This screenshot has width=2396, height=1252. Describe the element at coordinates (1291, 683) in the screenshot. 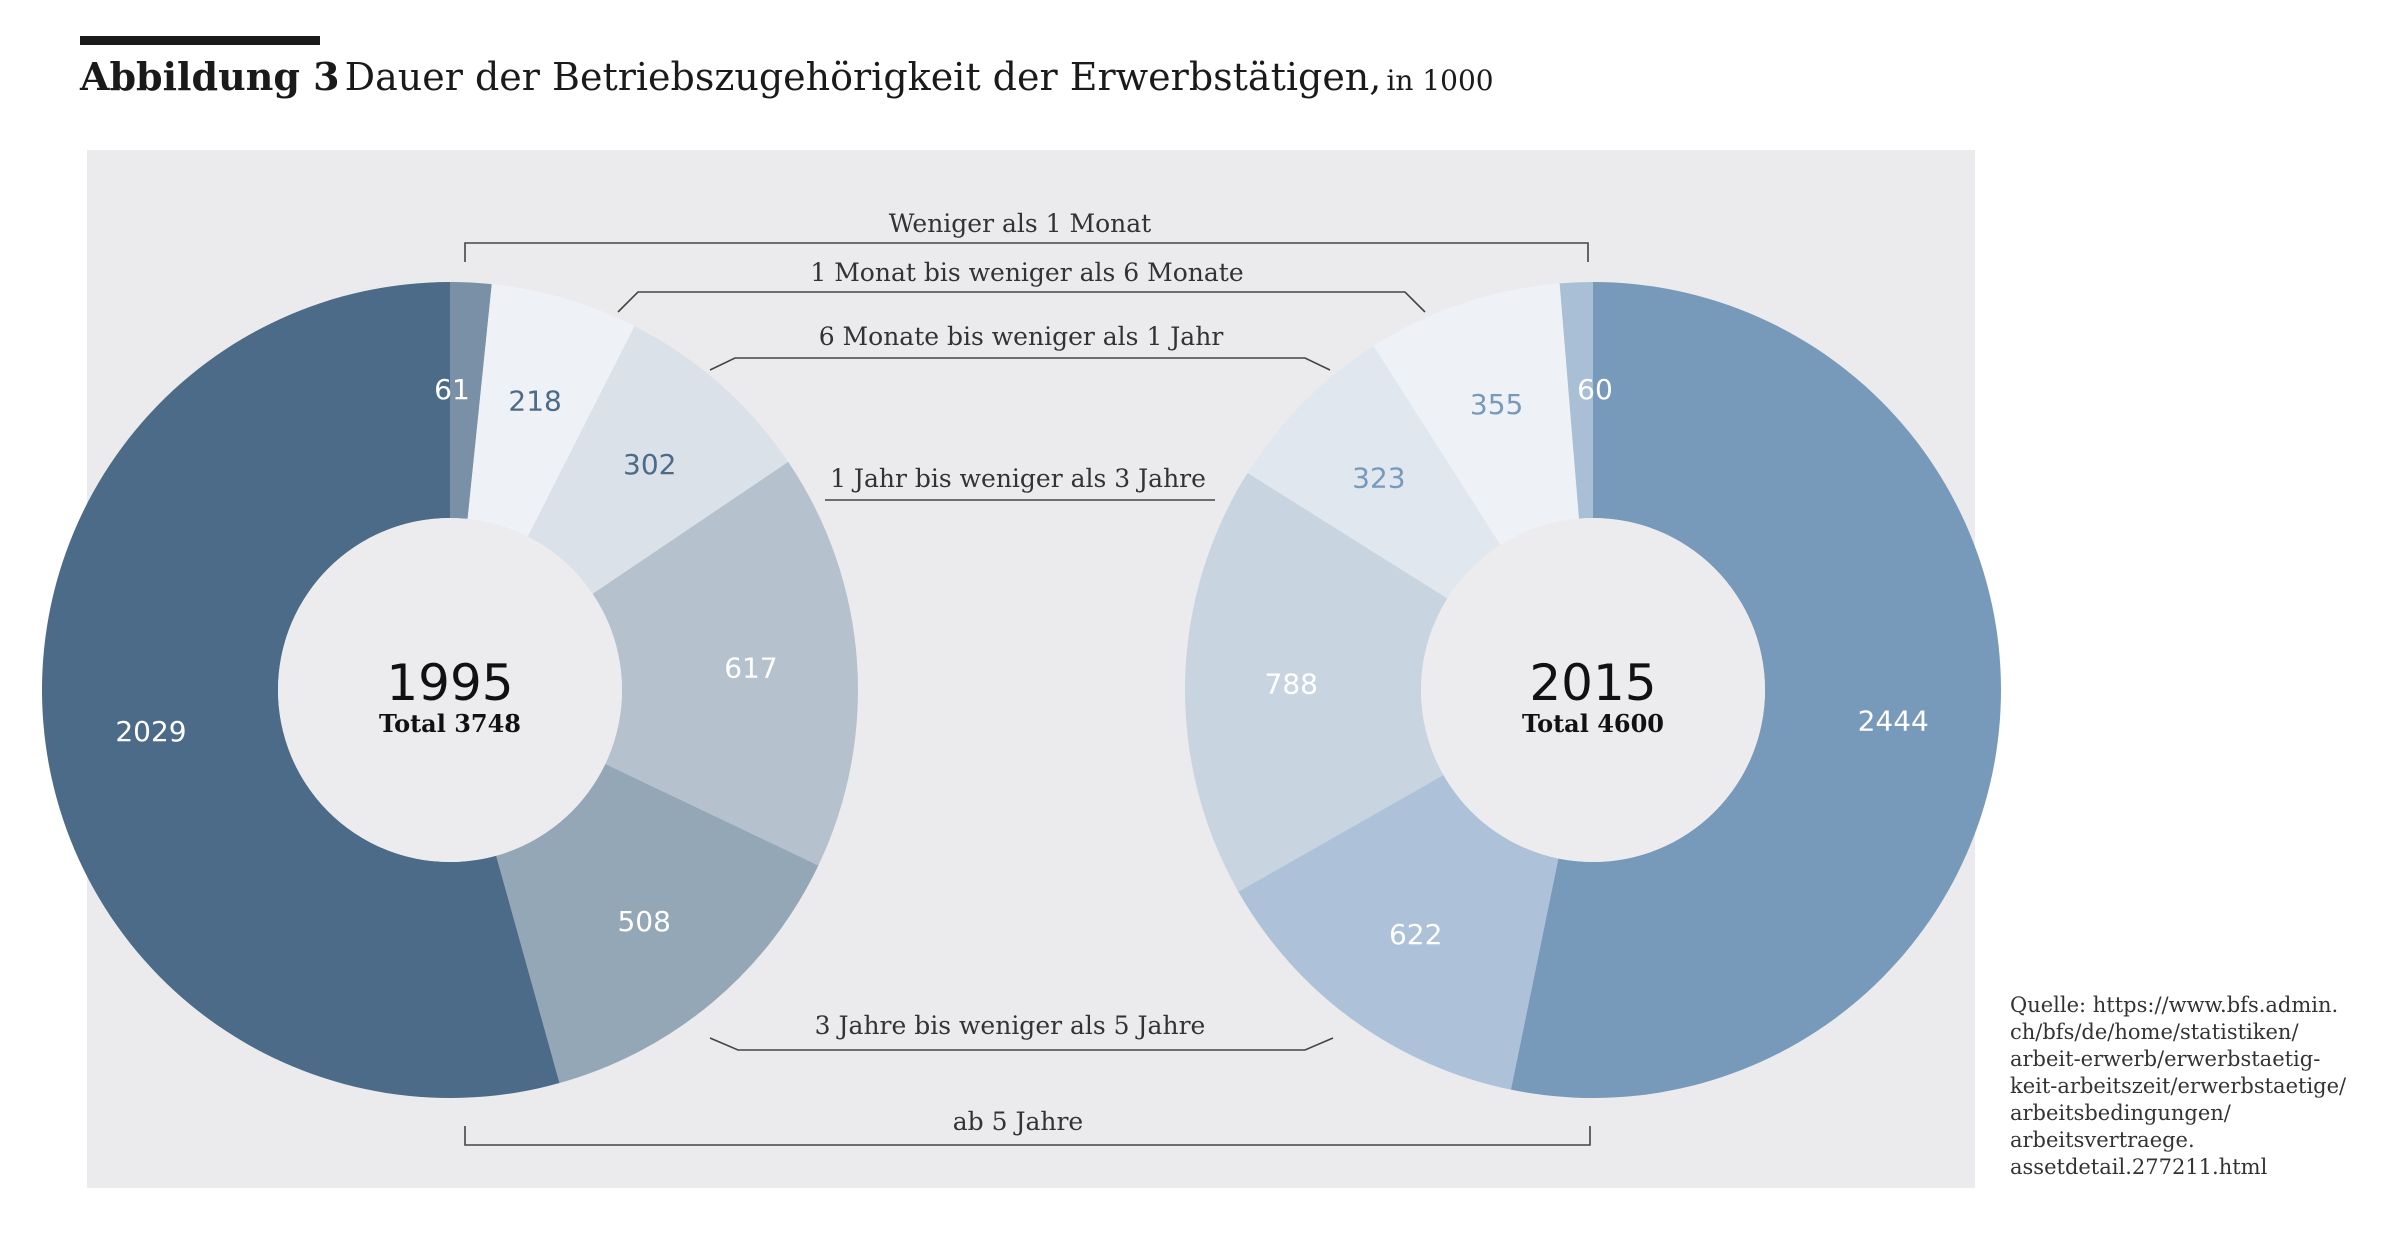

I see `slice-value-label: 788` at that location.